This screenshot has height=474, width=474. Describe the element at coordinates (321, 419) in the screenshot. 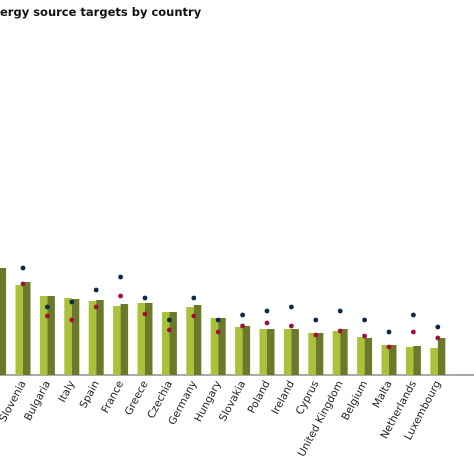

I see `x-tick-label: United Kingdom` at that location.